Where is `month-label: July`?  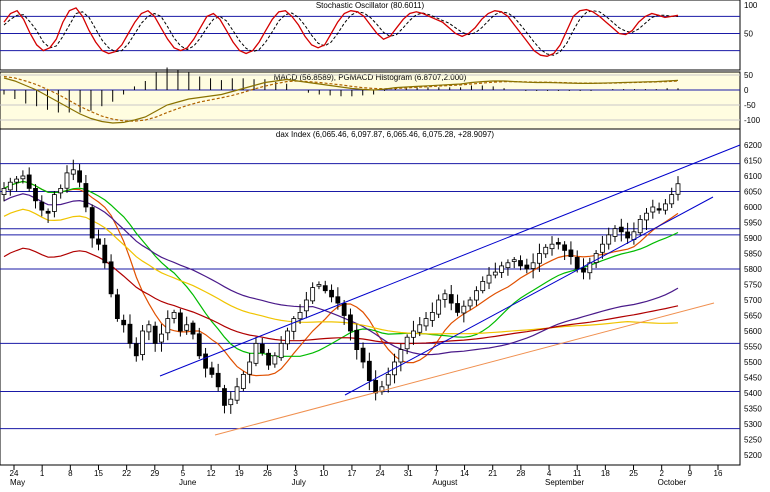
month-label: July is located at coordinates (299, 482).